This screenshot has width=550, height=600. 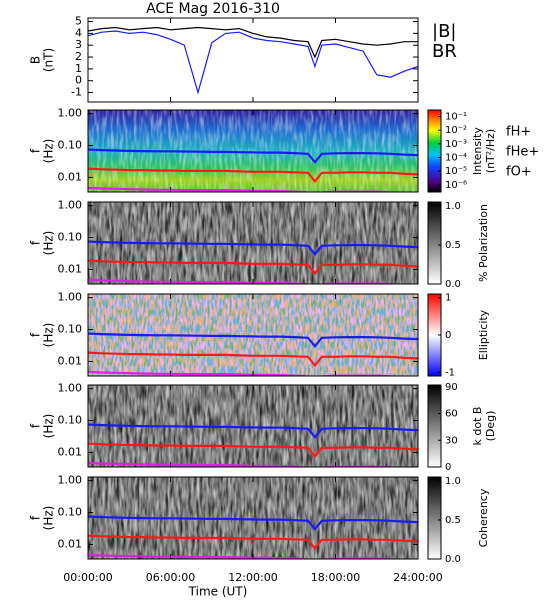 I want to click on y-tick-label: 3, so click(x=78, y=44).